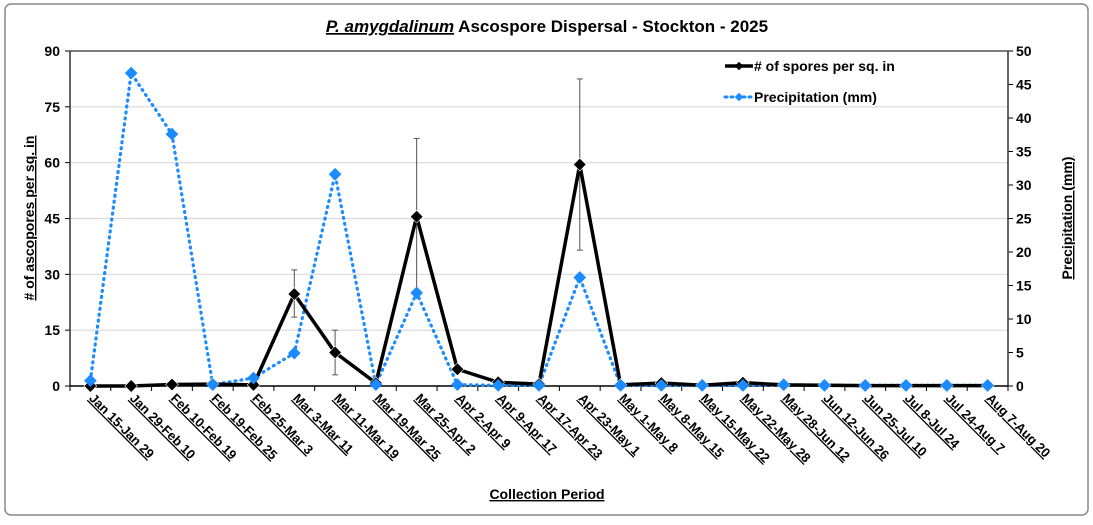 The height and width of the screenshot is (525, 1093). I want to click on y2-tick-label: 50, so click(1024, 51).